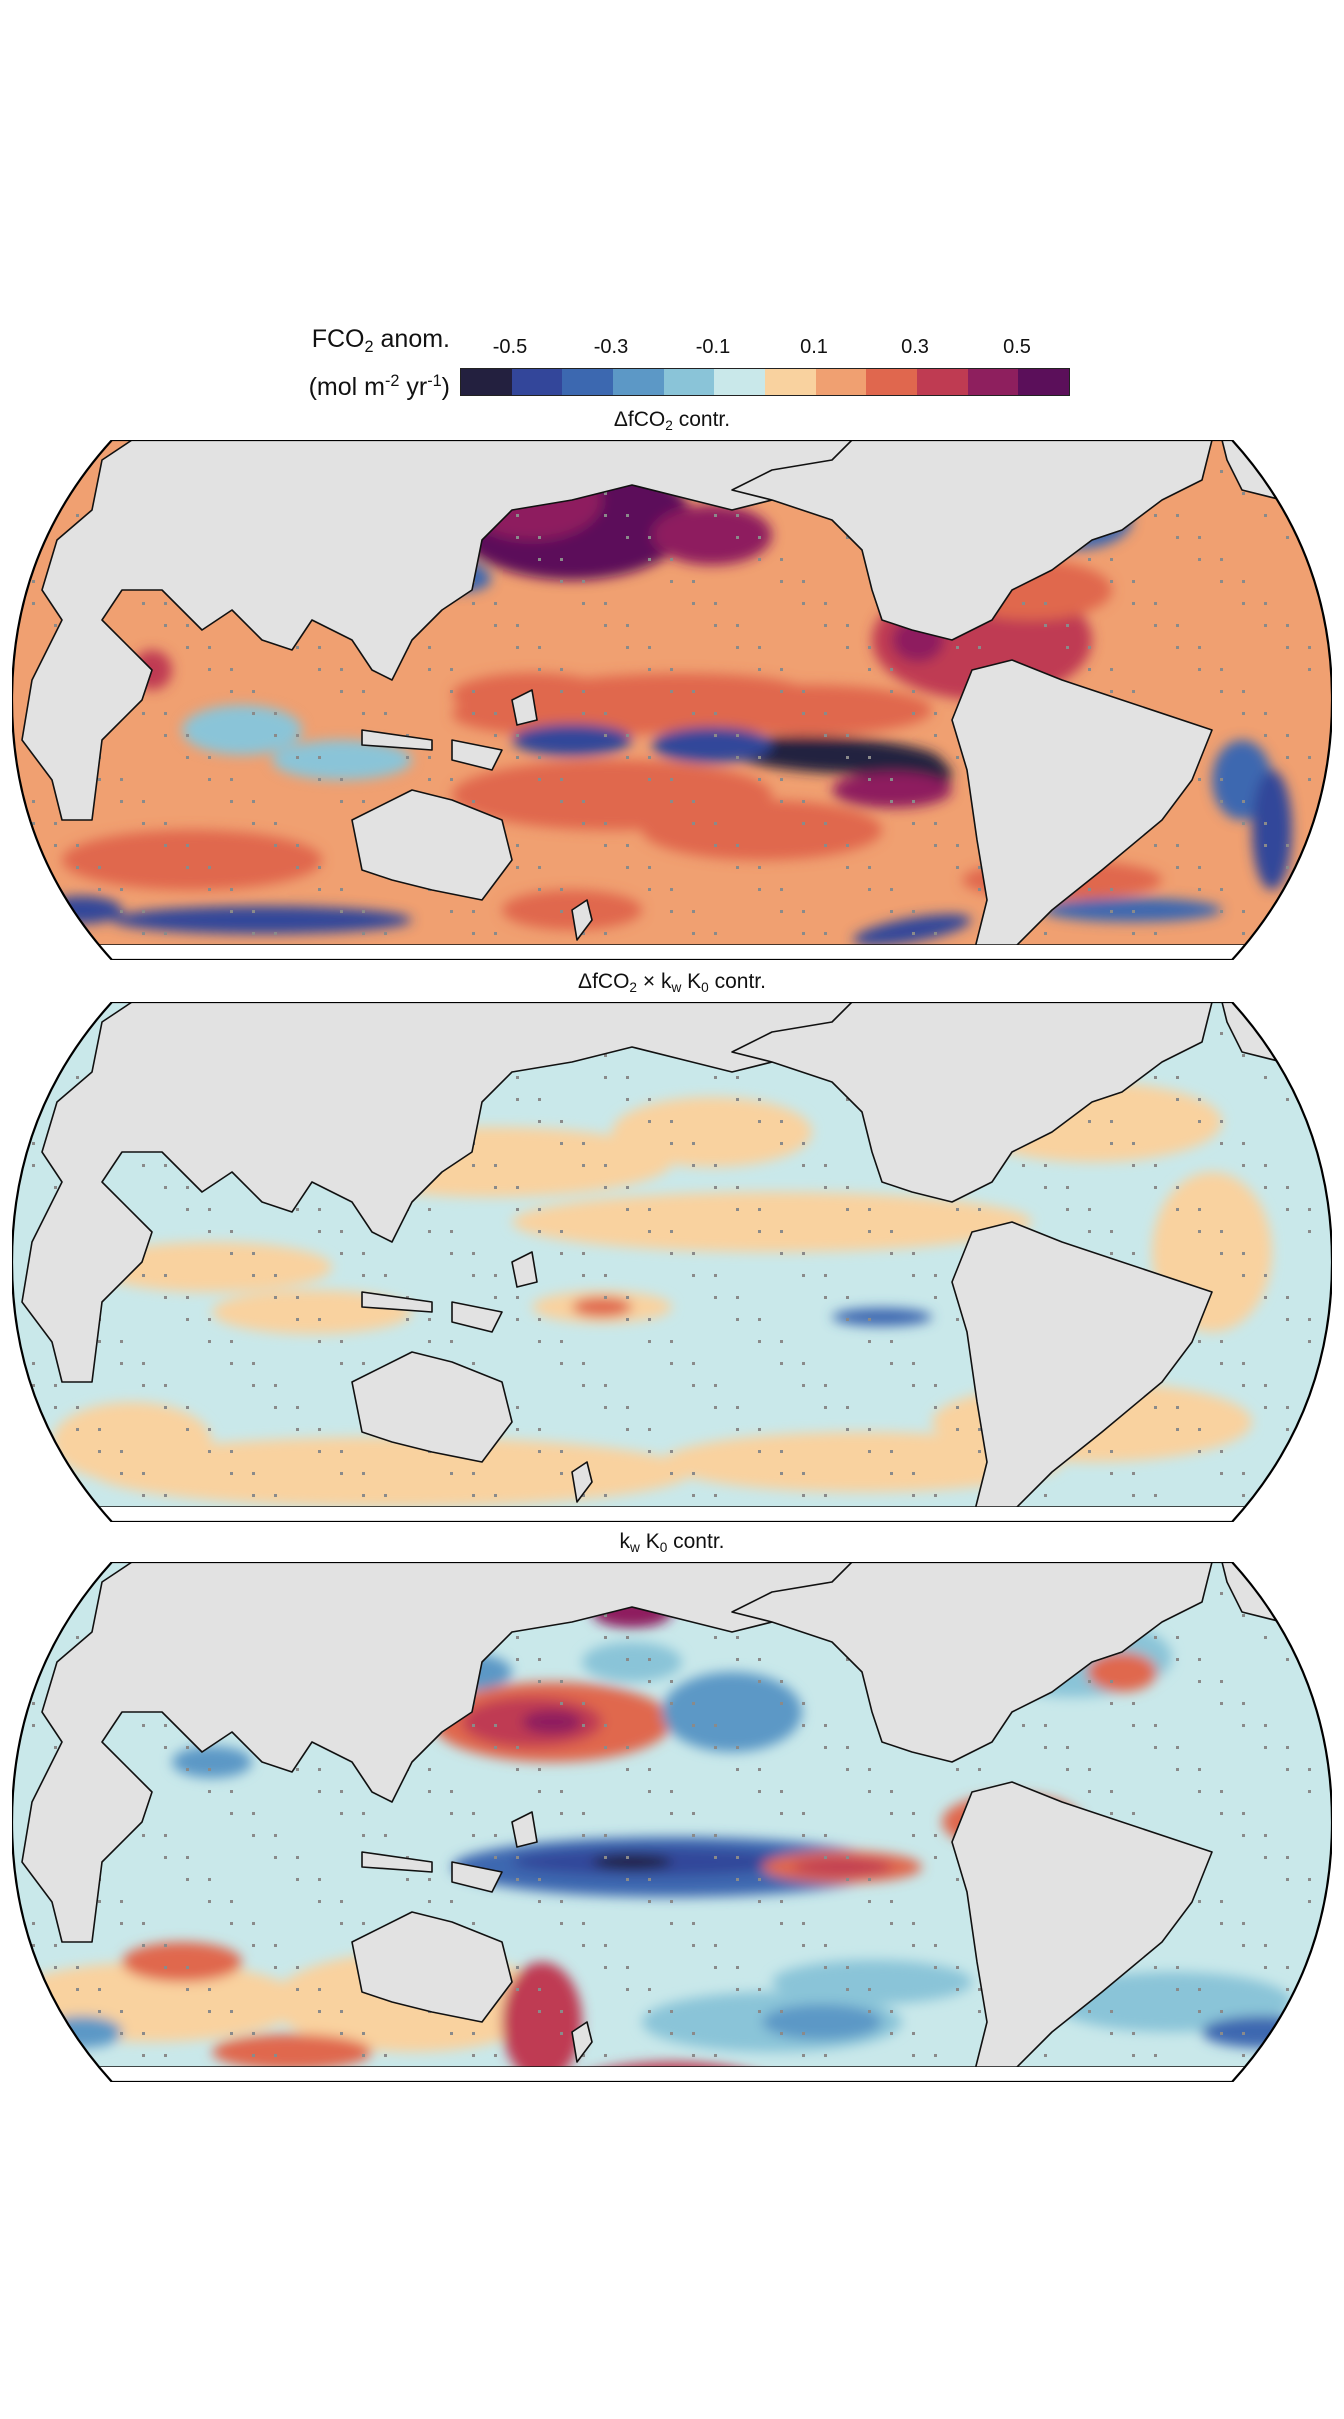 This screenshot has height=2419, width=1344. I want to click on p2-tc: K, so click(691, 981).